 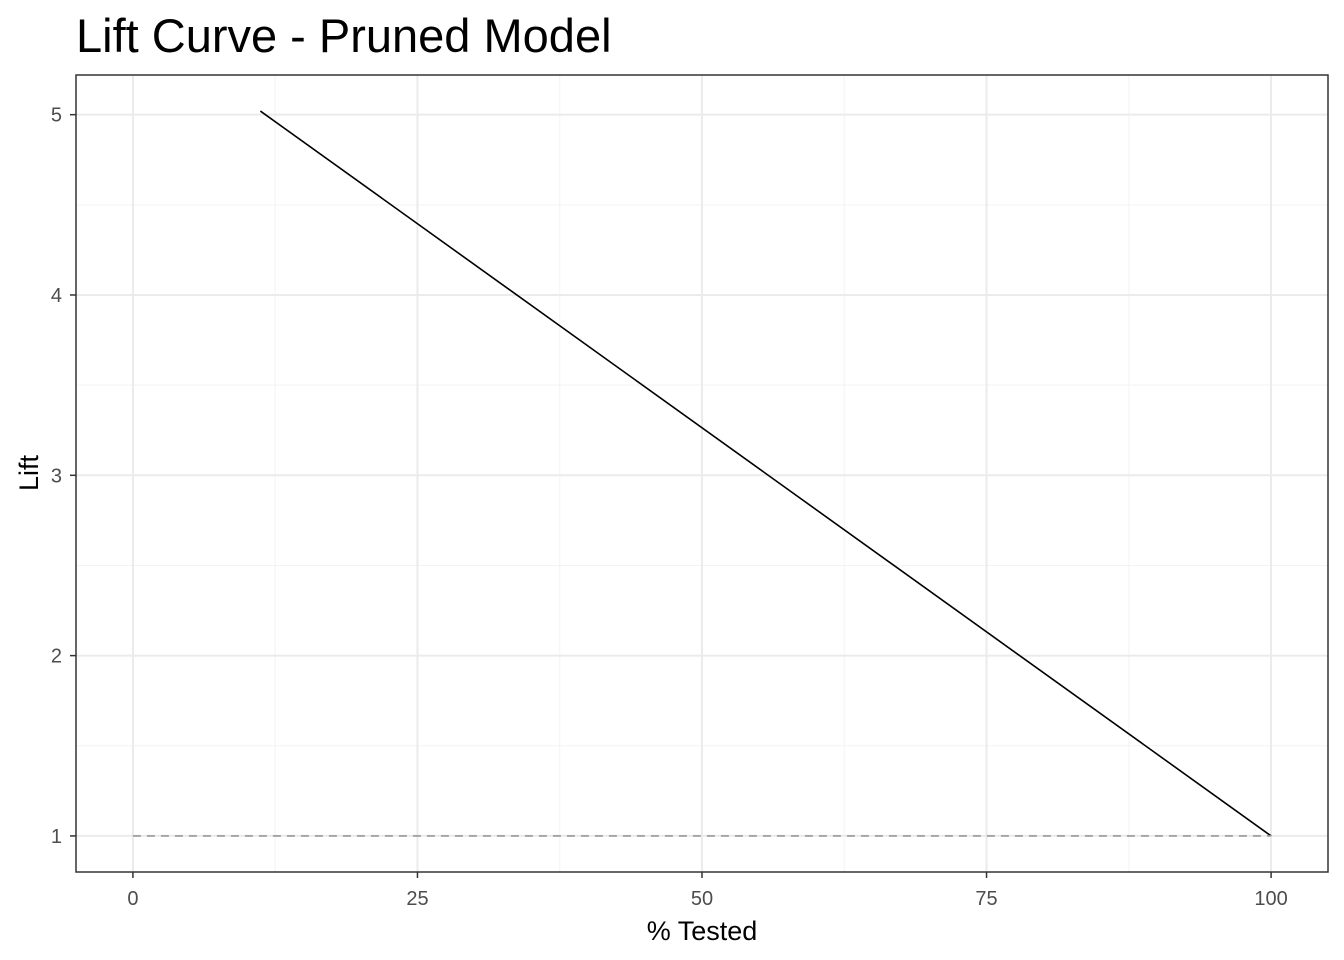 What do you see at coordinates (56, 476) in the screenshot?
I see `y-tick-label: 3` at bounding box center [56, 476].